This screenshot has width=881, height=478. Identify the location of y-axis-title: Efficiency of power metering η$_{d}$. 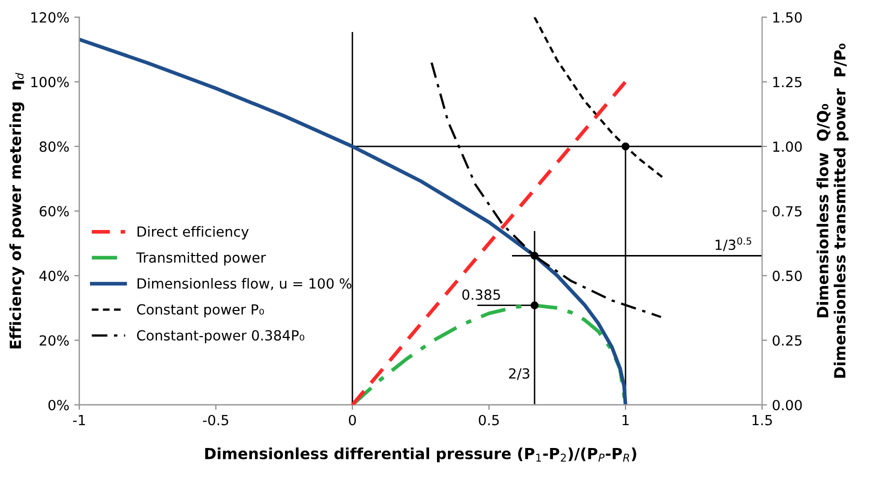
(16, 210).